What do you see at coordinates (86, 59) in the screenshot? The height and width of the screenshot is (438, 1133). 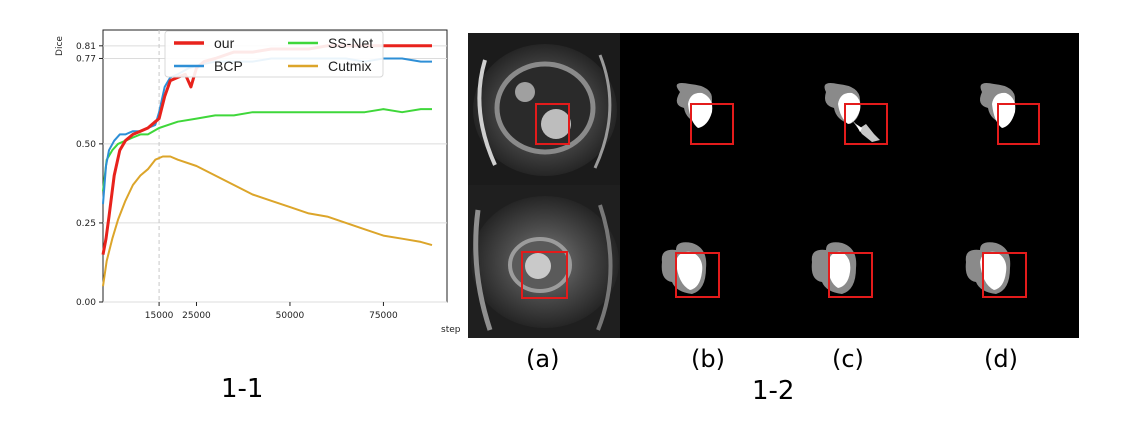 I see `y-tick-label: 0.77` at bounding box center [86, 59].